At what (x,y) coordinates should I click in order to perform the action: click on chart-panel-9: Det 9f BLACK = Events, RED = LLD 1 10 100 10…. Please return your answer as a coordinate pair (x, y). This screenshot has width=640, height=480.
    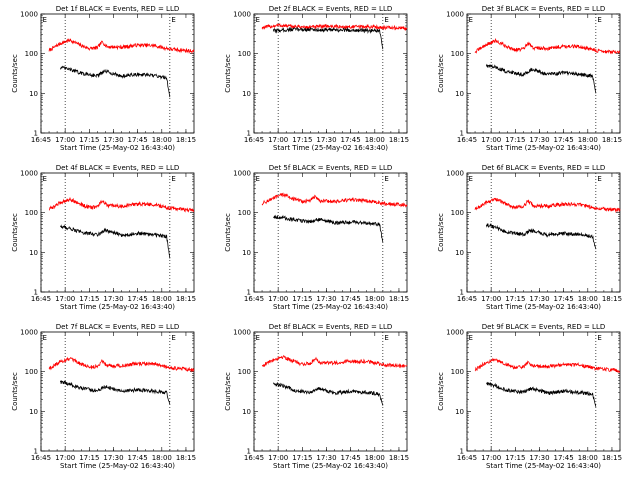
    Looking at the image, I should click on (529, 396).